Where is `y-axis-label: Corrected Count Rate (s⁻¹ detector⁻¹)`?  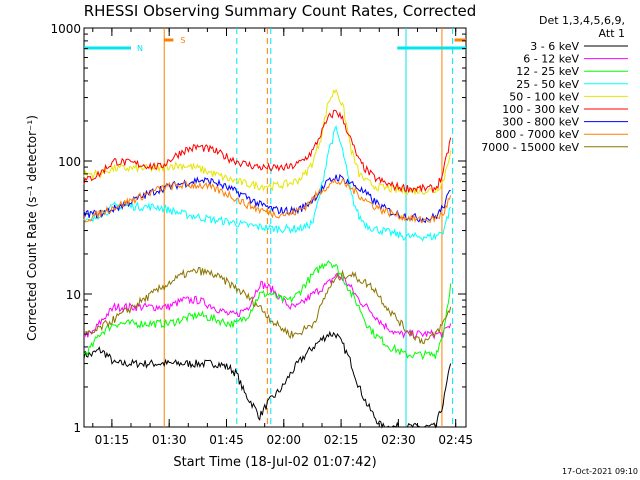
y-axis-label: Corrected Count Rate (s⁻¹ detector⁻¹) is located at coordinates (32, 228).